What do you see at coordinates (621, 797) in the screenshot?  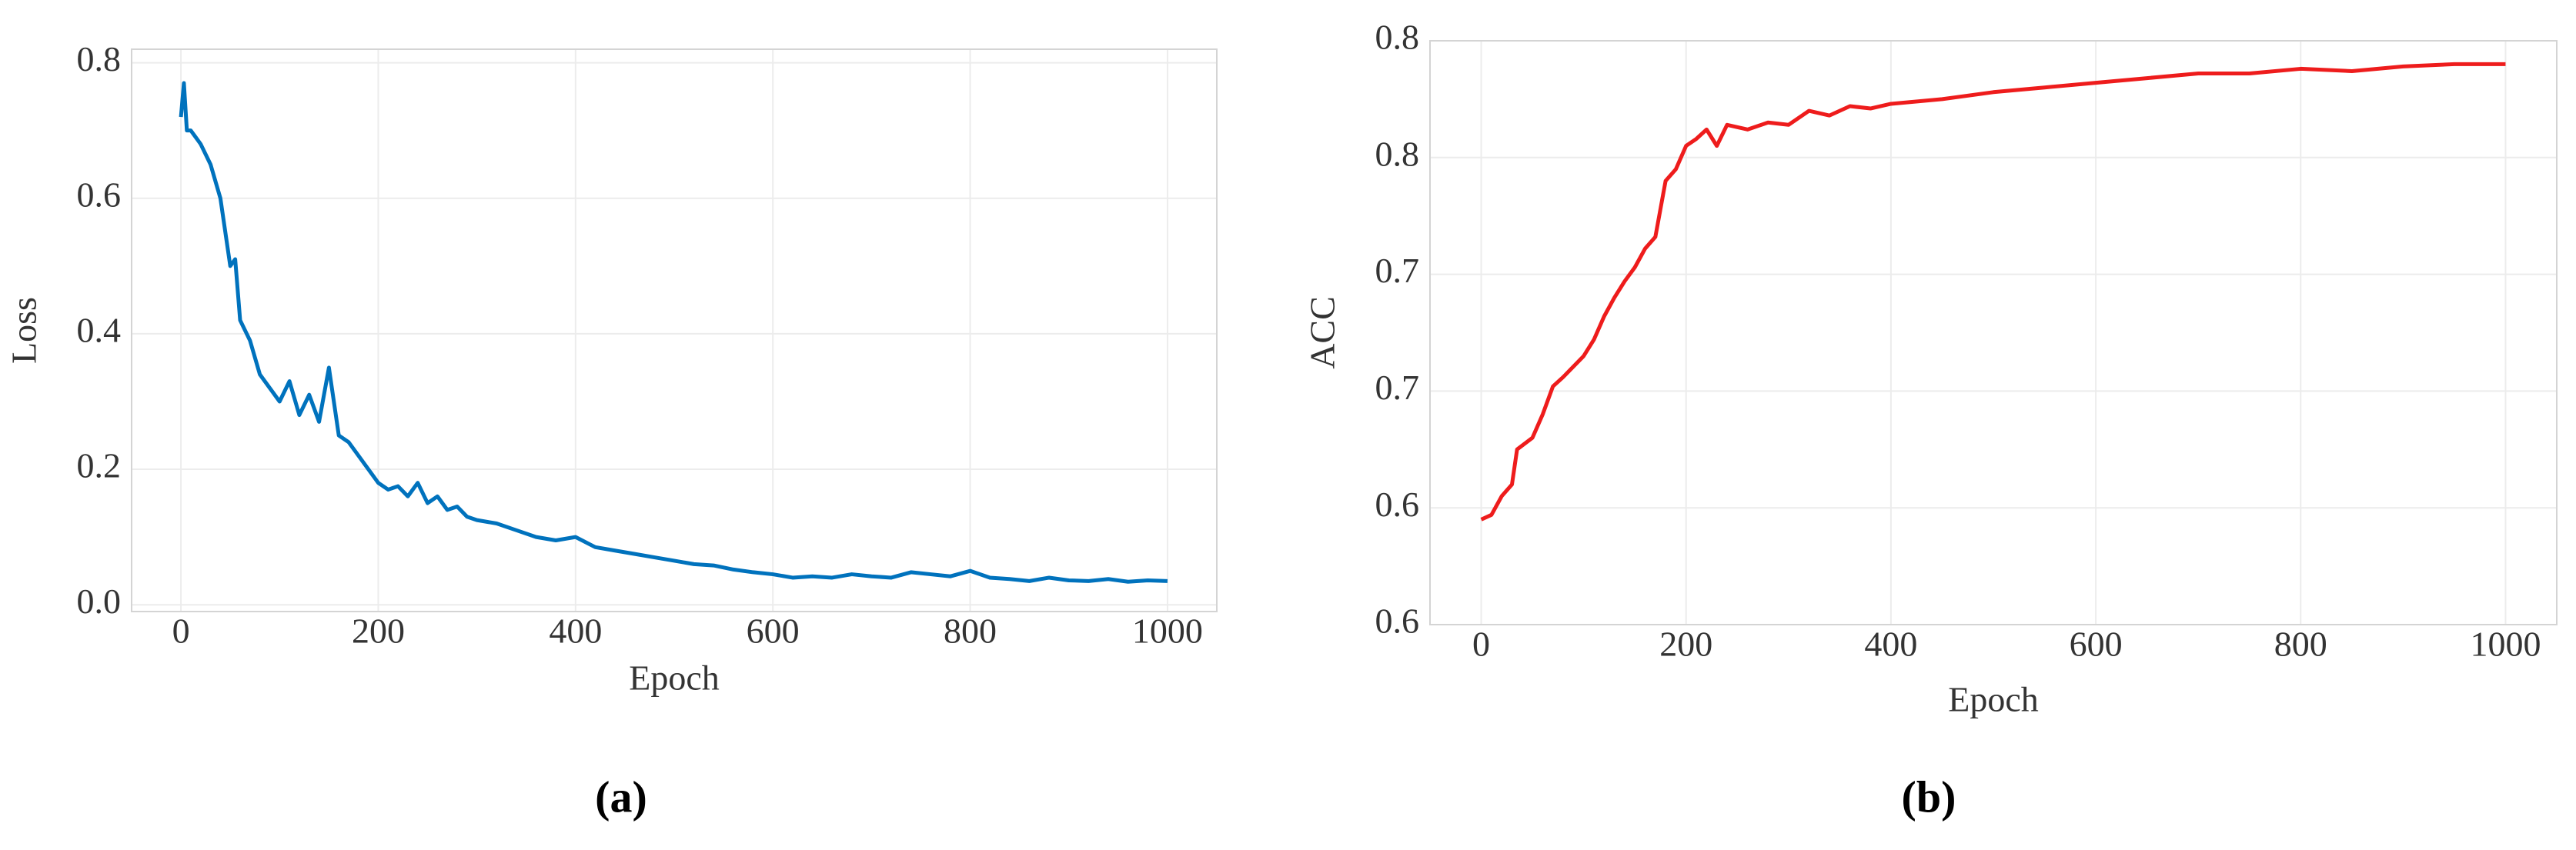 I see `panel-label: (a)` at bounding box center [621, 797].